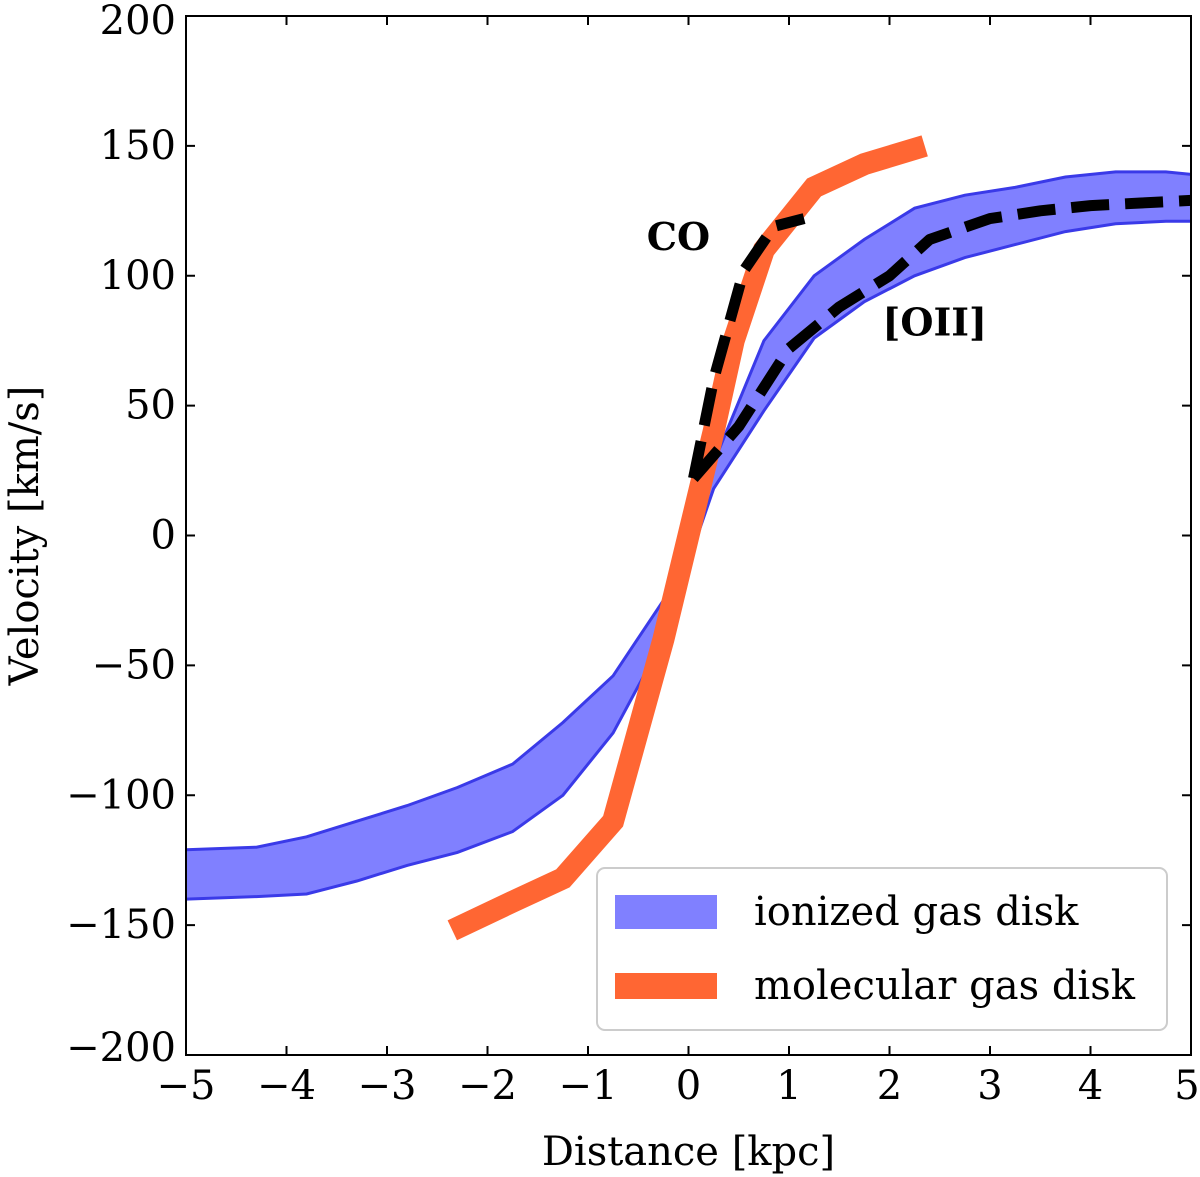 This screenshot has height=1177, width=1200. Describe the element at coordinates (666, 912) in the screenshot. I see `legend-swatch-ionized-gas-disk` at that location.